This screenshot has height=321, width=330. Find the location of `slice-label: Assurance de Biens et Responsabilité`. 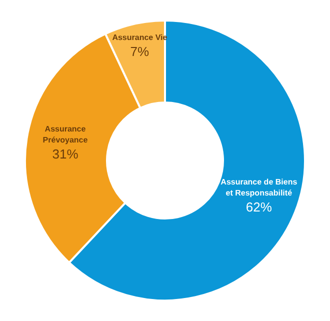

slice-label: Assurance de Biens et Responsabilité is located at coordinates (259, 188).